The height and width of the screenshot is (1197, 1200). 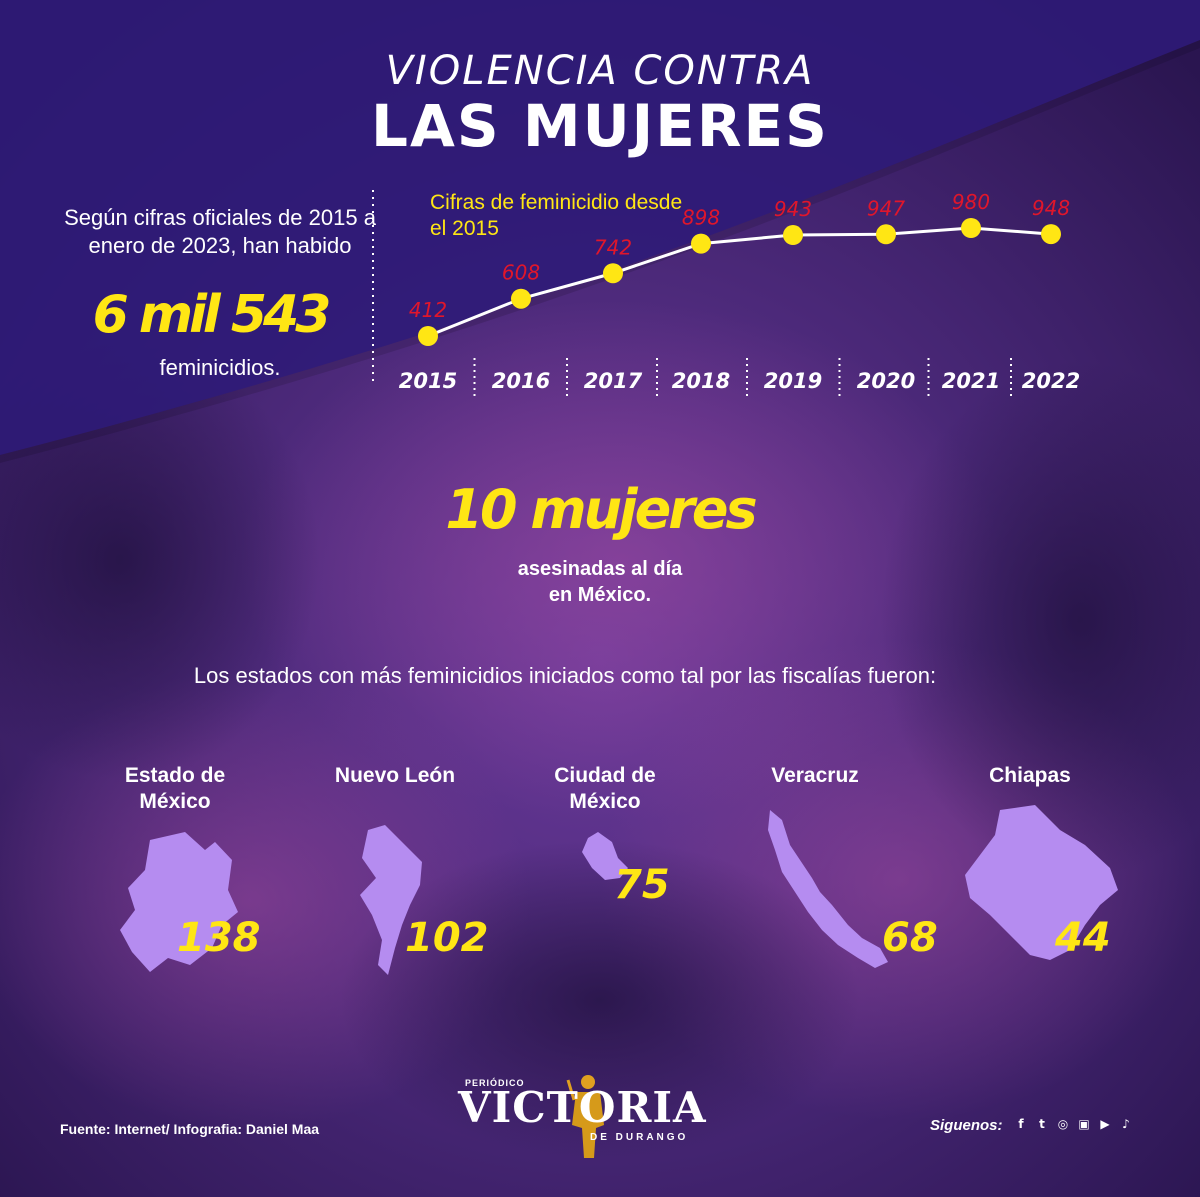 I want to click on logo-figure-icon, so click(x=585, y=1116).